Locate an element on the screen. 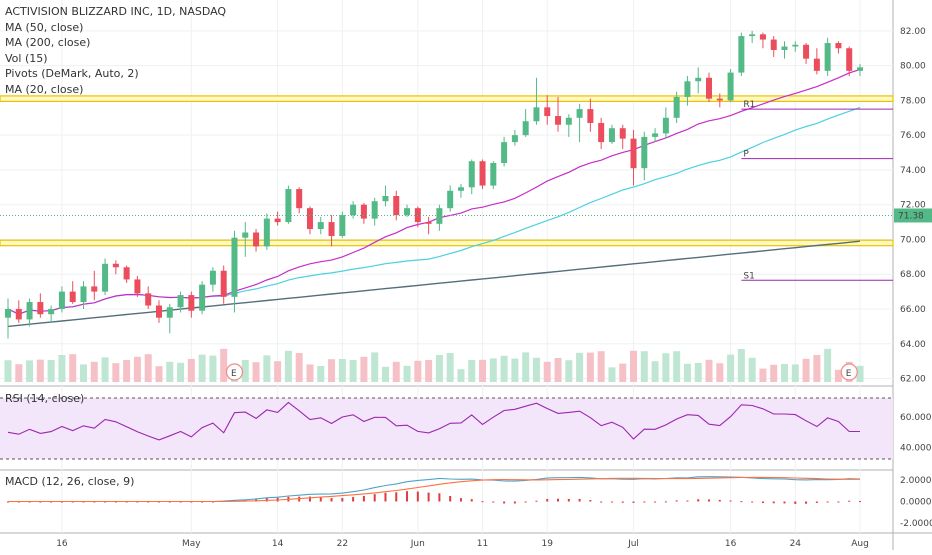  legend-ma200: MA (200, close) is located at coordinates (48, 42).